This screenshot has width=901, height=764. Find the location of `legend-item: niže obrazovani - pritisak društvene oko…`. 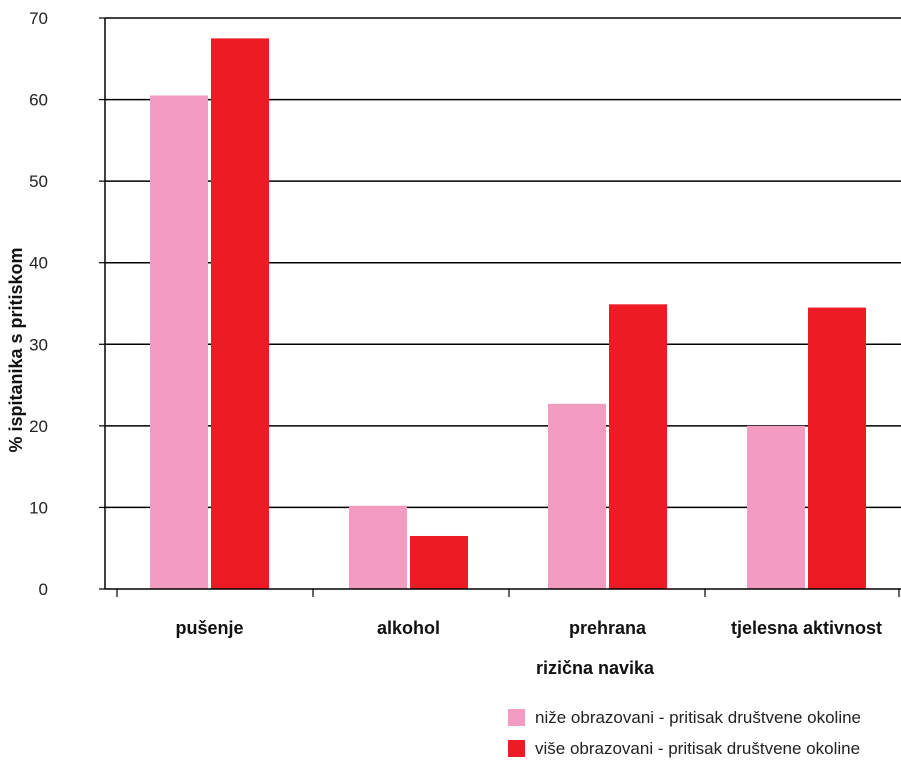

legend-item: niže obrazovani - pritisak društvene oko… is located at coordinates (684, 717).